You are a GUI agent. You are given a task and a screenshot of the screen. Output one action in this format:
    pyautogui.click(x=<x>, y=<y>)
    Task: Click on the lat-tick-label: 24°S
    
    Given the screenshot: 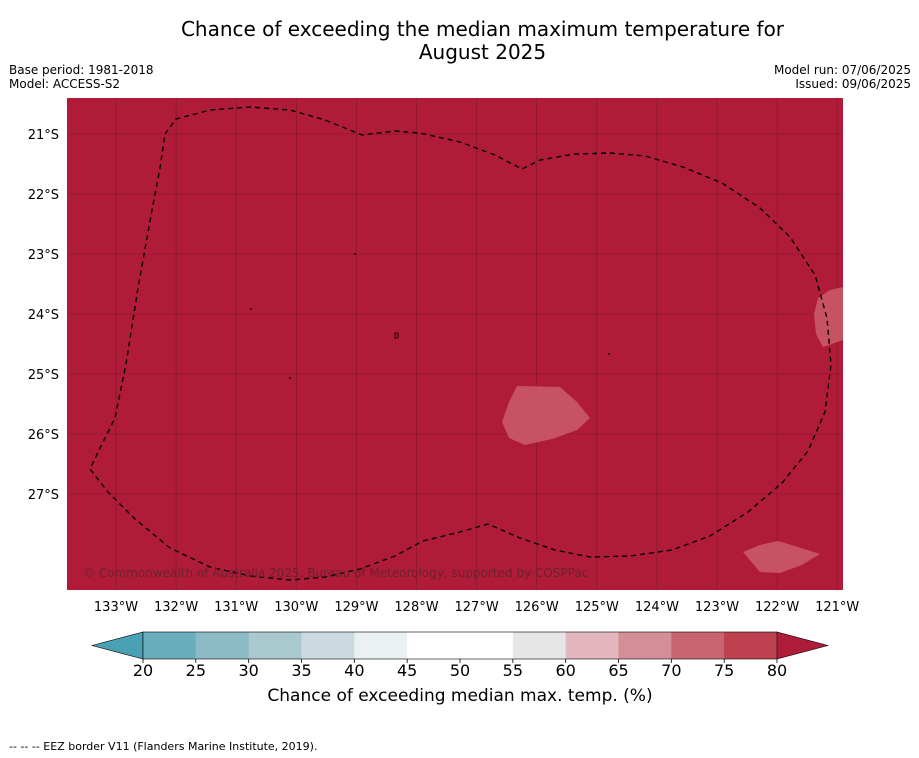 What is the action you would take?
    pyautogui.click(x=43, y=315)
    